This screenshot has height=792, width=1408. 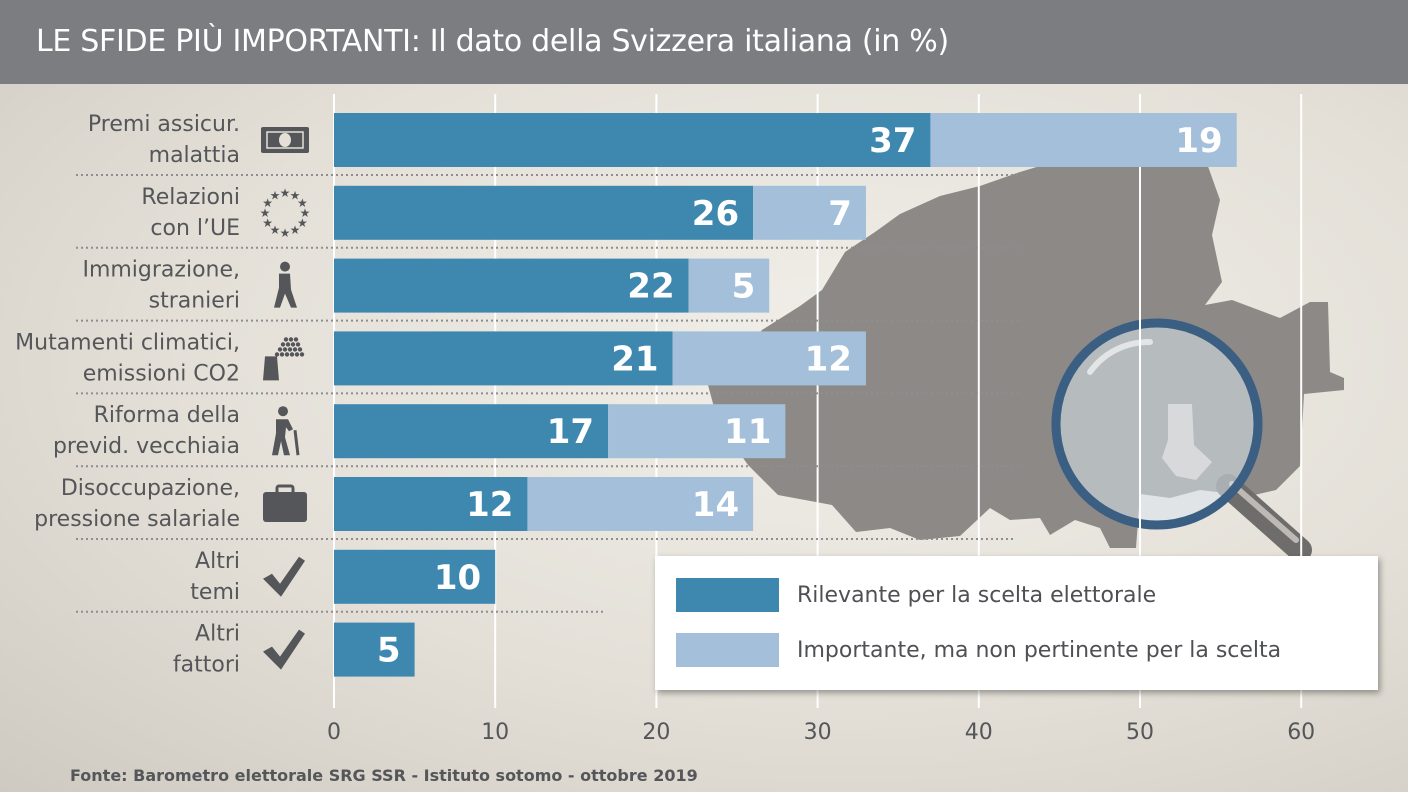 I want to click on magnifier-lens, so click(x=1157, y=424).